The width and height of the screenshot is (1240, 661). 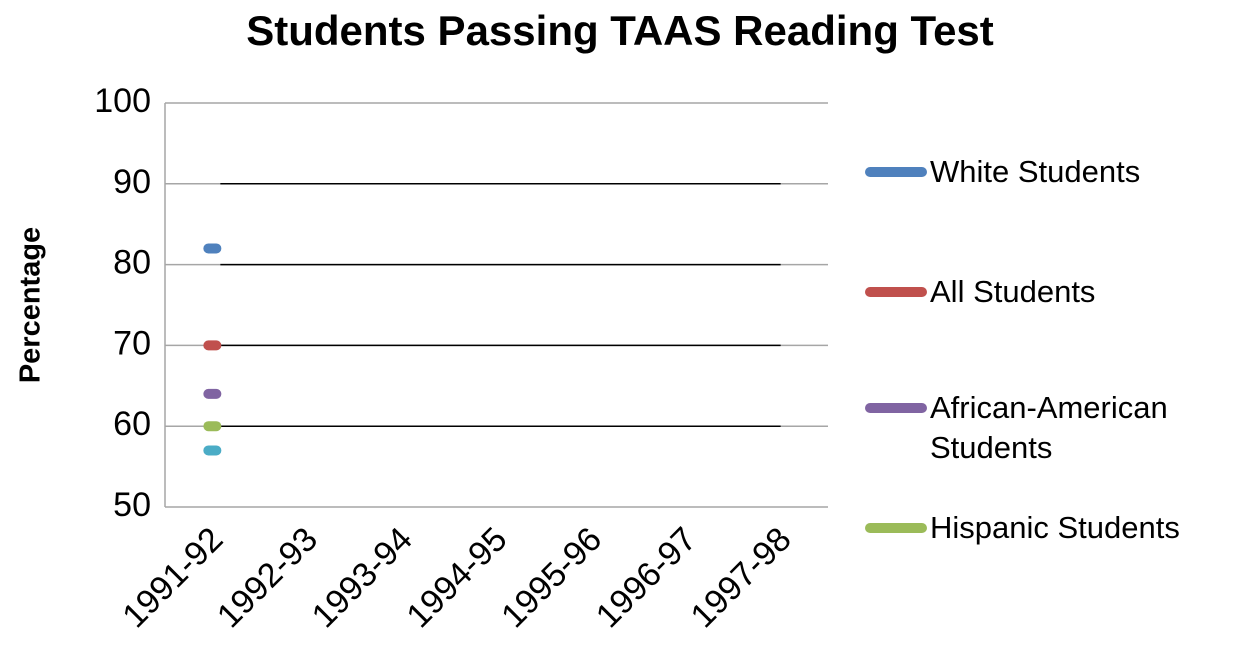 What do you see at coordinates (122, 101) in the screenshot?
I see `y-tick-label: 100` at bounding box center [122, 101].